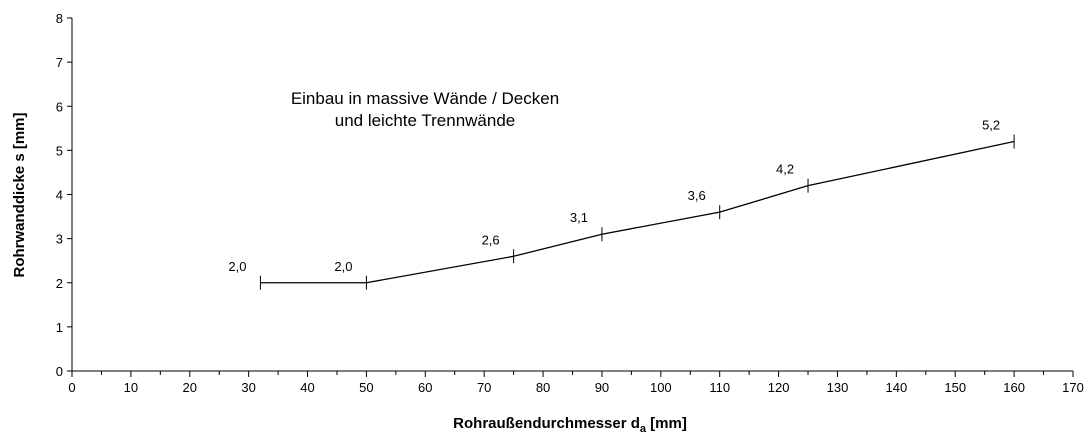 This screenshot has width=1087, height=437. I want to click on x-tick-label: 40, so click(307, 387).